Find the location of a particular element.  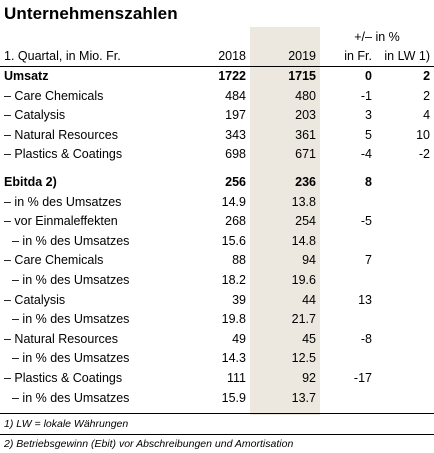

footnote-1: 1) LW = lokale Währungen is located at coordinates (66, 424).